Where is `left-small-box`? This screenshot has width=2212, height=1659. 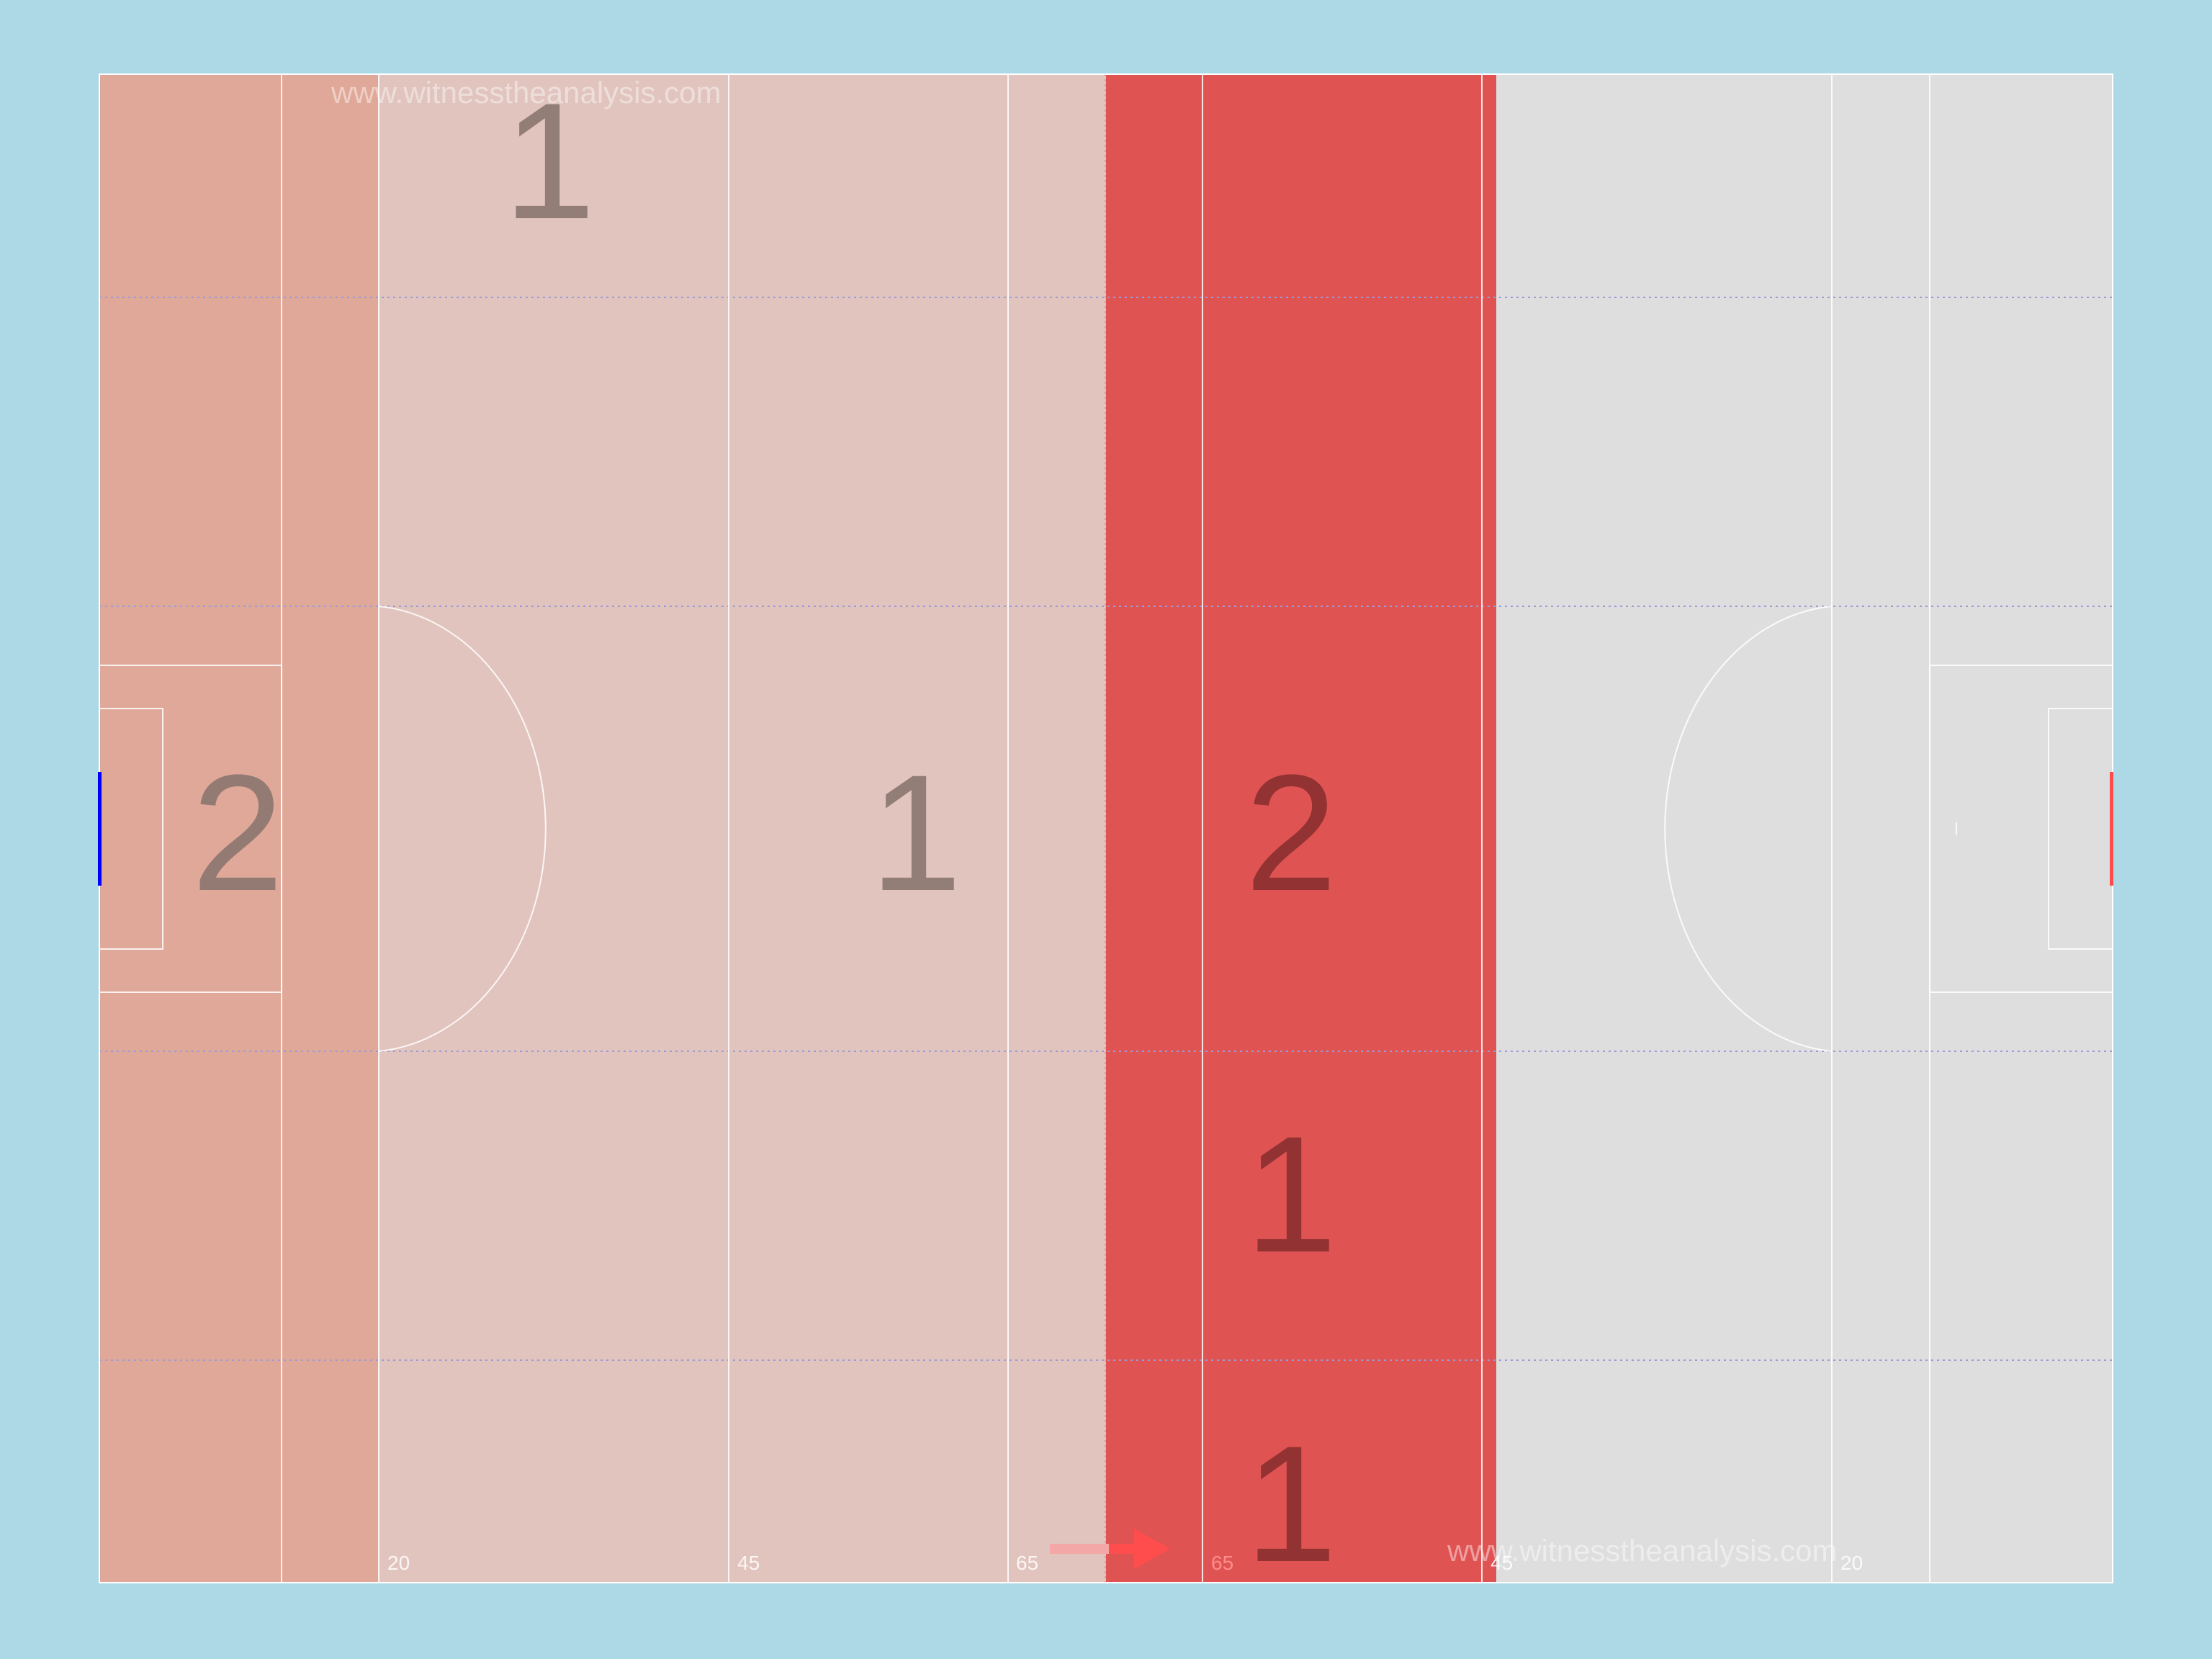 left-small-box is located at coordinates (131, 829).